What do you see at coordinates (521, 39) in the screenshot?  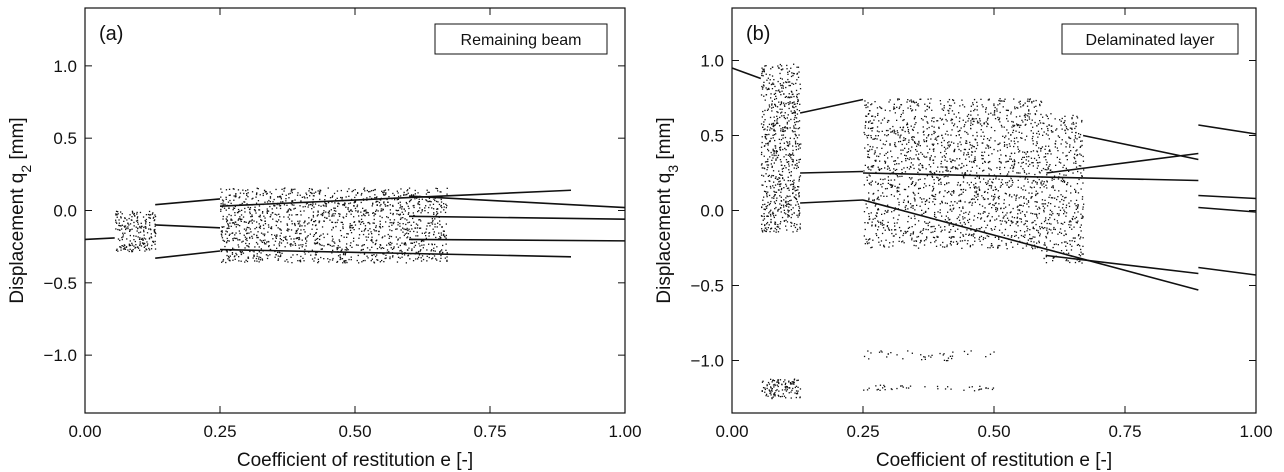 I see `legend-box-a` at bounding box center [521, 39].